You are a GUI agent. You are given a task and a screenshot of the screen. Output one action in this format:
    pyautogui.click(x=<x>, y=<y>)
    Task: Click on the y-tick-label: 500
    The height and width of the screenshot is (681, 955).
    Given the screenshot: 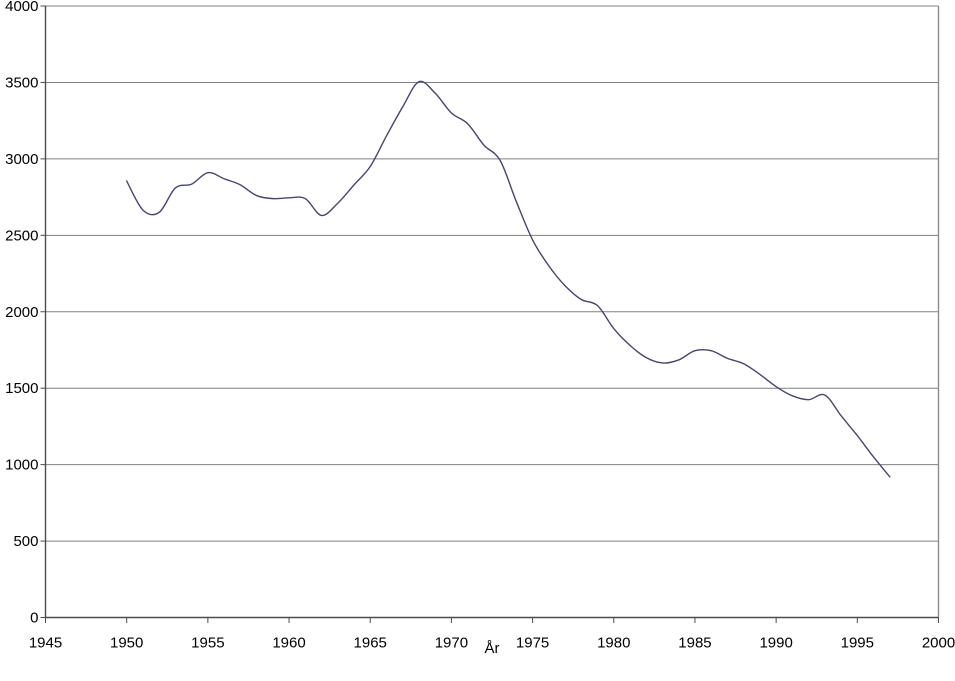 What is the action you would take?
    pyautogui.click(x=25, y=541)
    